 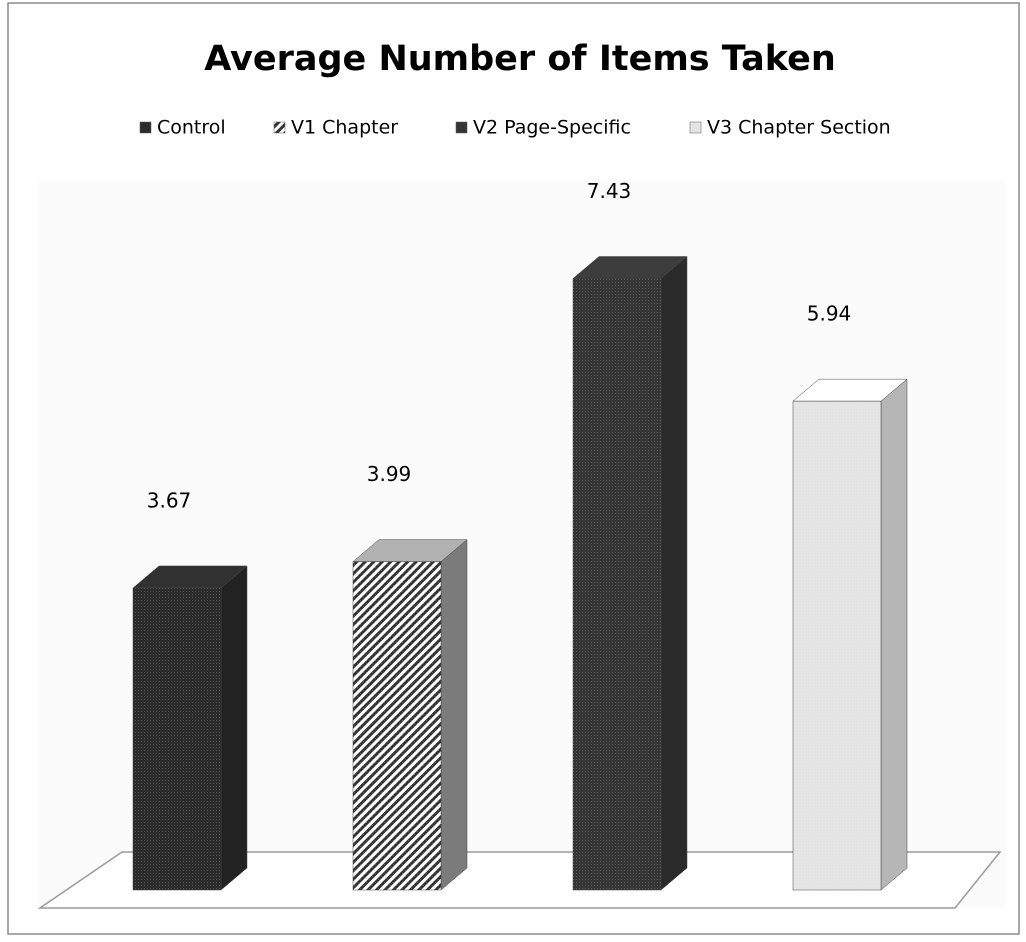 What do you see at coordinates (519, 880) in the screenshot?
I see `floor` at bounding box center [519, 880].